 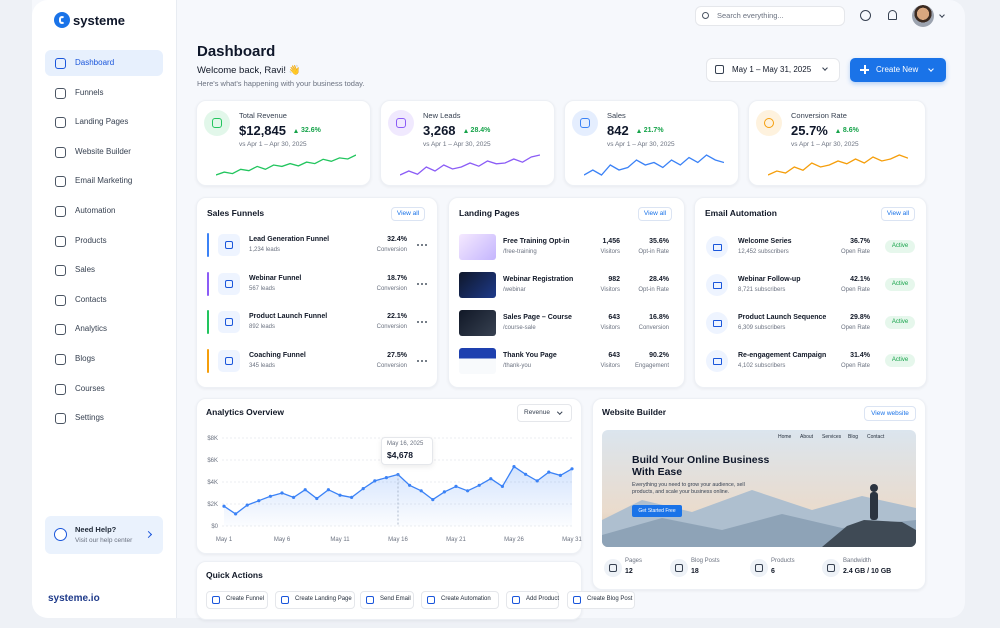 What do you see at coordinates (705, 15) in the screenshot?
I see `search-icon` at bounding box center [705, 15].